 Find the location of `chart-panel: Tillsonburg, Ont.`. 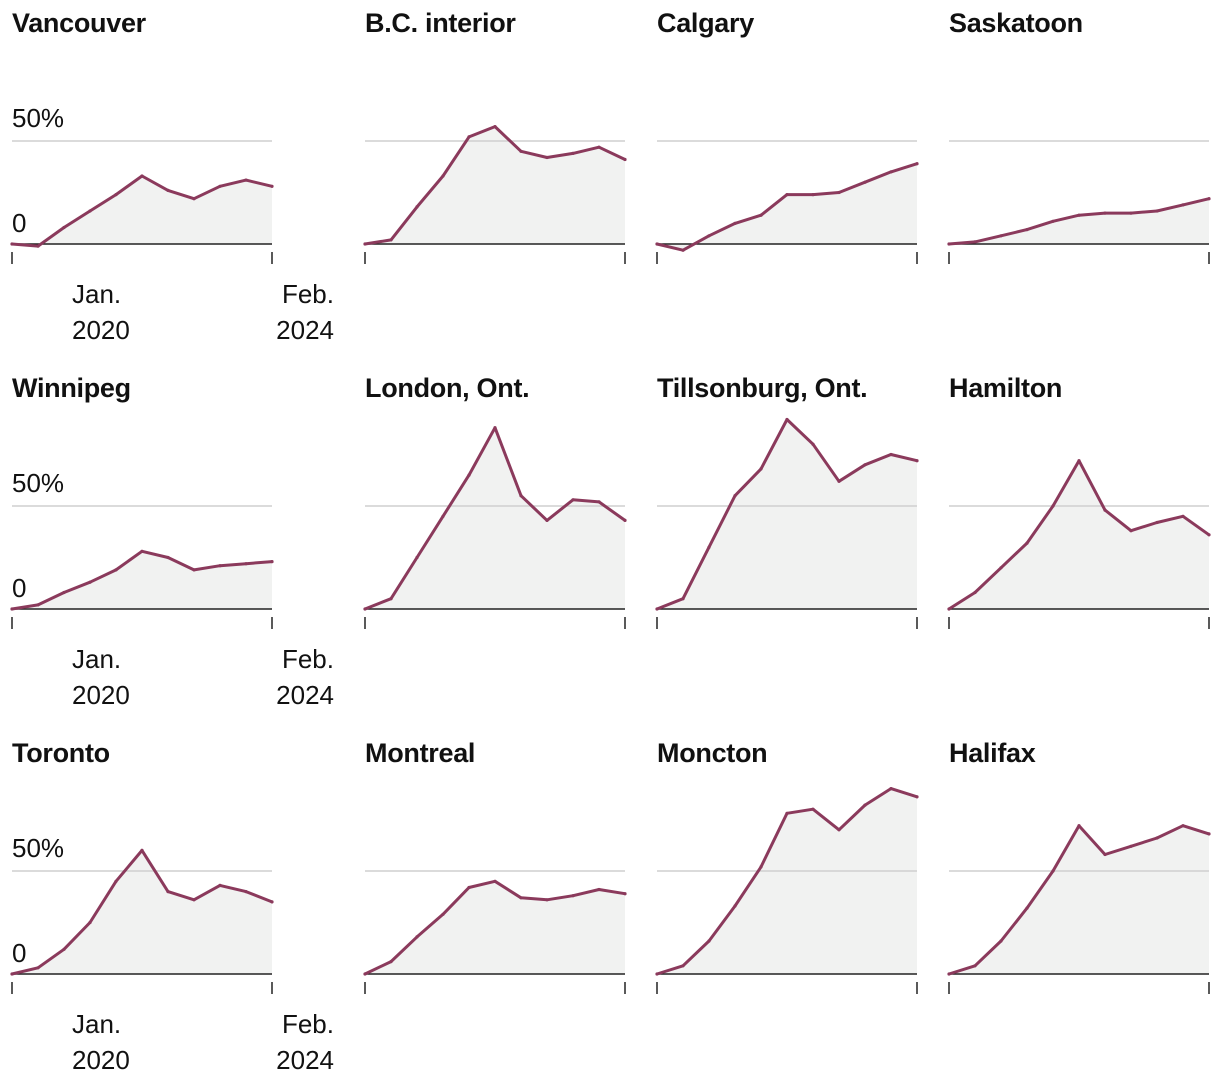

chart-panel: Tillsonburg, Ont. is located at coordinates (802, 545).